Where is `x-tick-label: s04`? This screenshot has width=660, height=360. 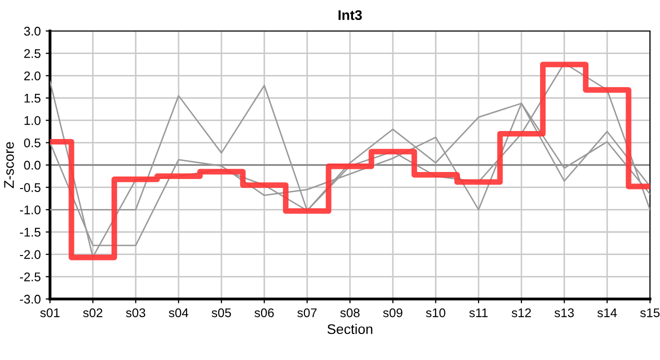
x-tick-label: s04 is located at coordinates (178, 313).